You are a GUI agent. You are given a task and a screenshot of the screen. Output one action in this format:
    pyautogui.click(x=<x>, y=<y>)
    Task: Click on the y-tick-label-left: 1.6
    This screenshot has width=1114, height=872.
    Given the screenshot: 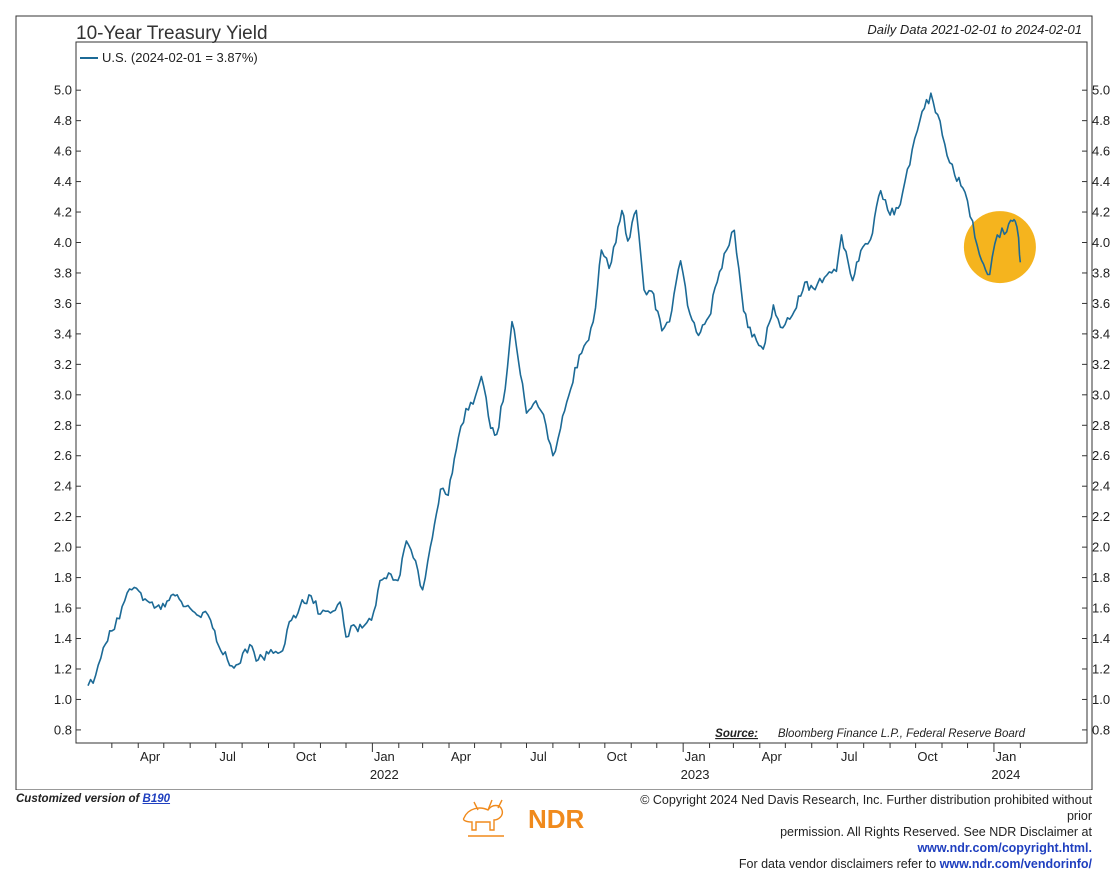 What is the action you would take?
    pyautogui.click(x=63, y=608)
    